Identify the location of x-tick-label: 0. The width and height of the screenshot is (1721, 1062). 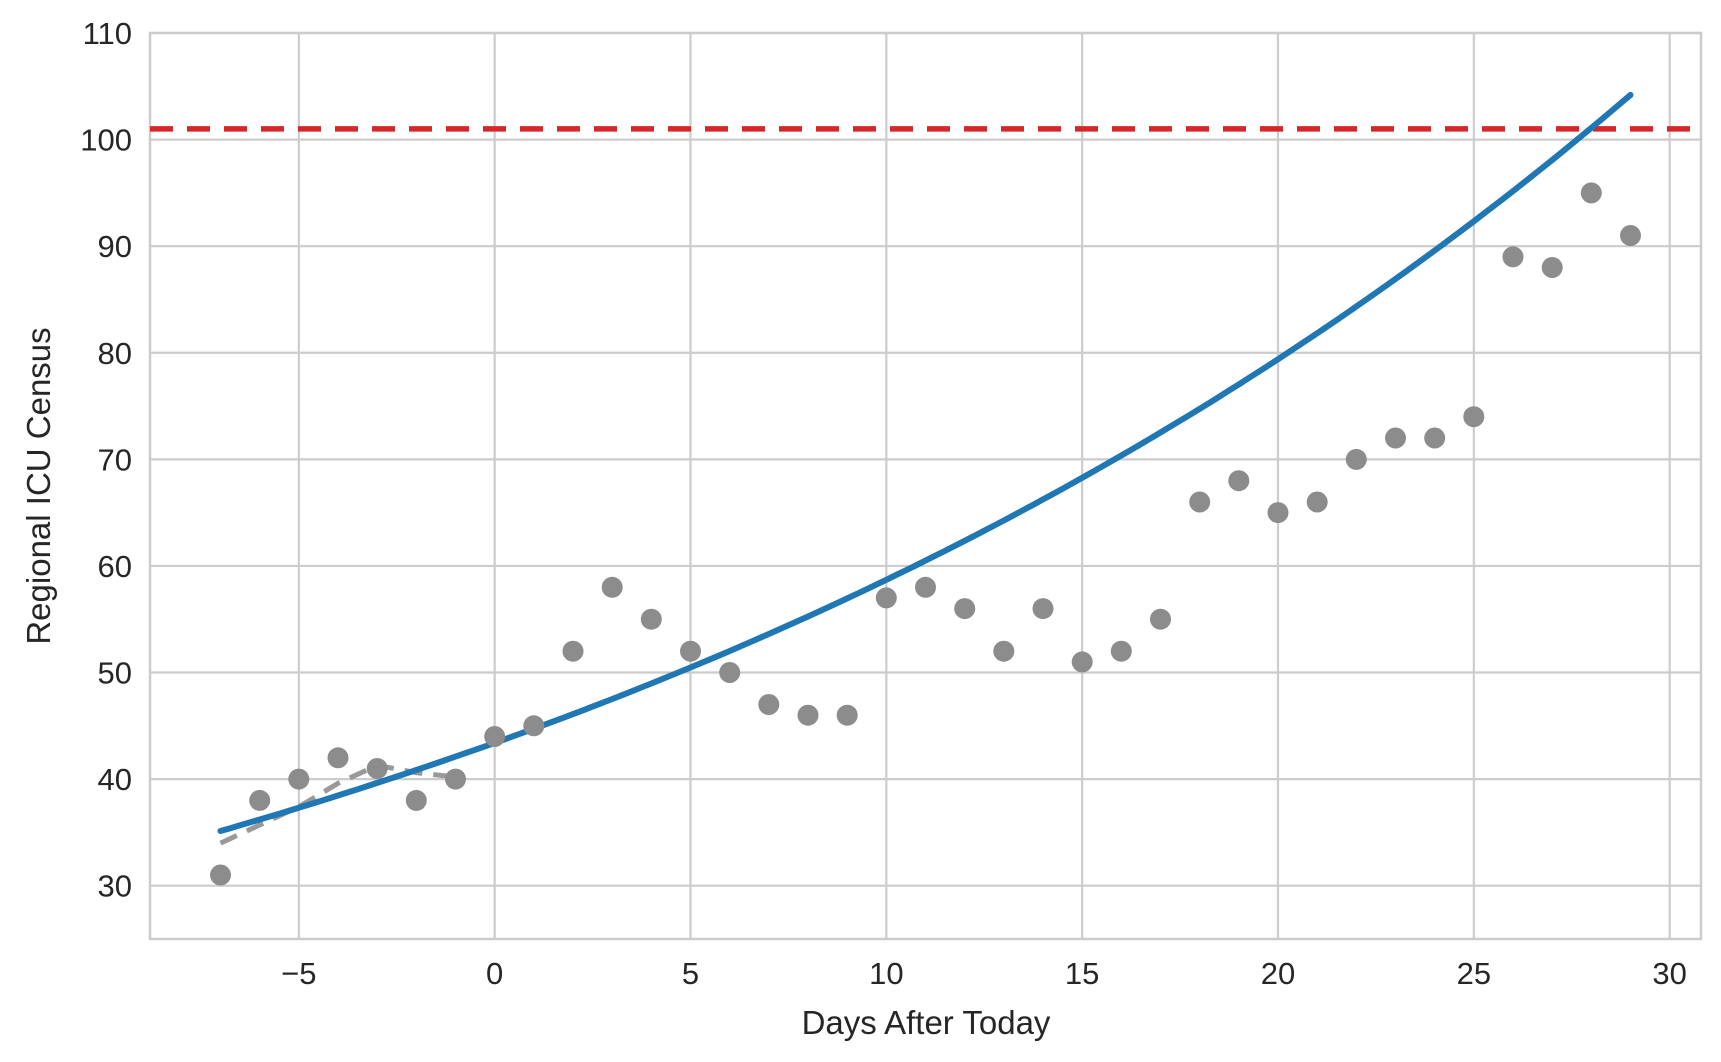
(494, 973).